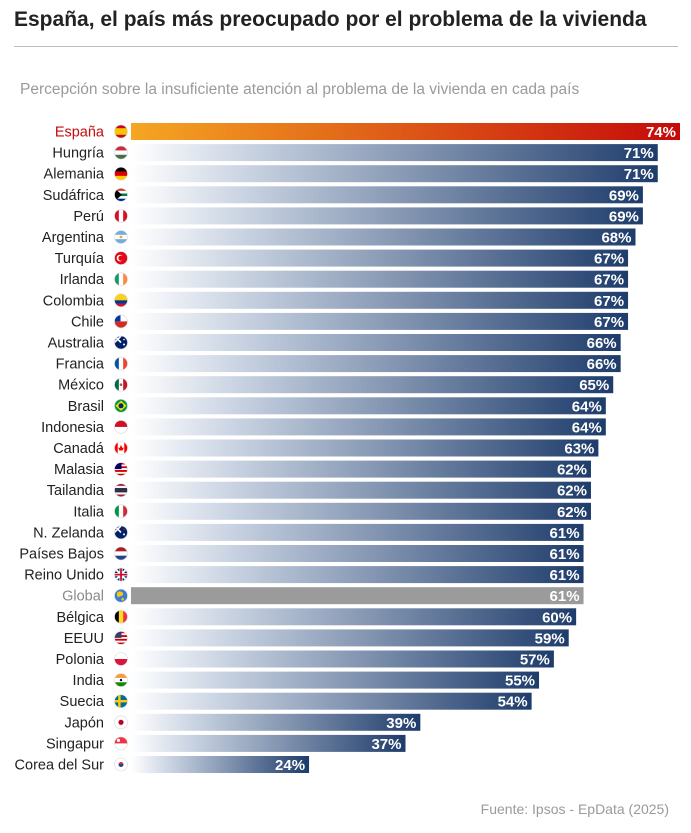 This screenshot has height=833, width=691. I want to click on value-label: 37%, so click(386, 744).